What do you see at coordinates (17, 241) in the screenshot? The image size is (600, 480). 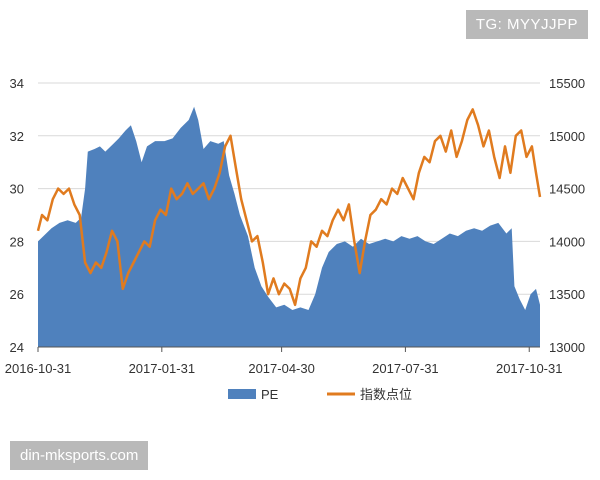 I see `y-left-tick-label: 28` at bounding box center [17, 241].